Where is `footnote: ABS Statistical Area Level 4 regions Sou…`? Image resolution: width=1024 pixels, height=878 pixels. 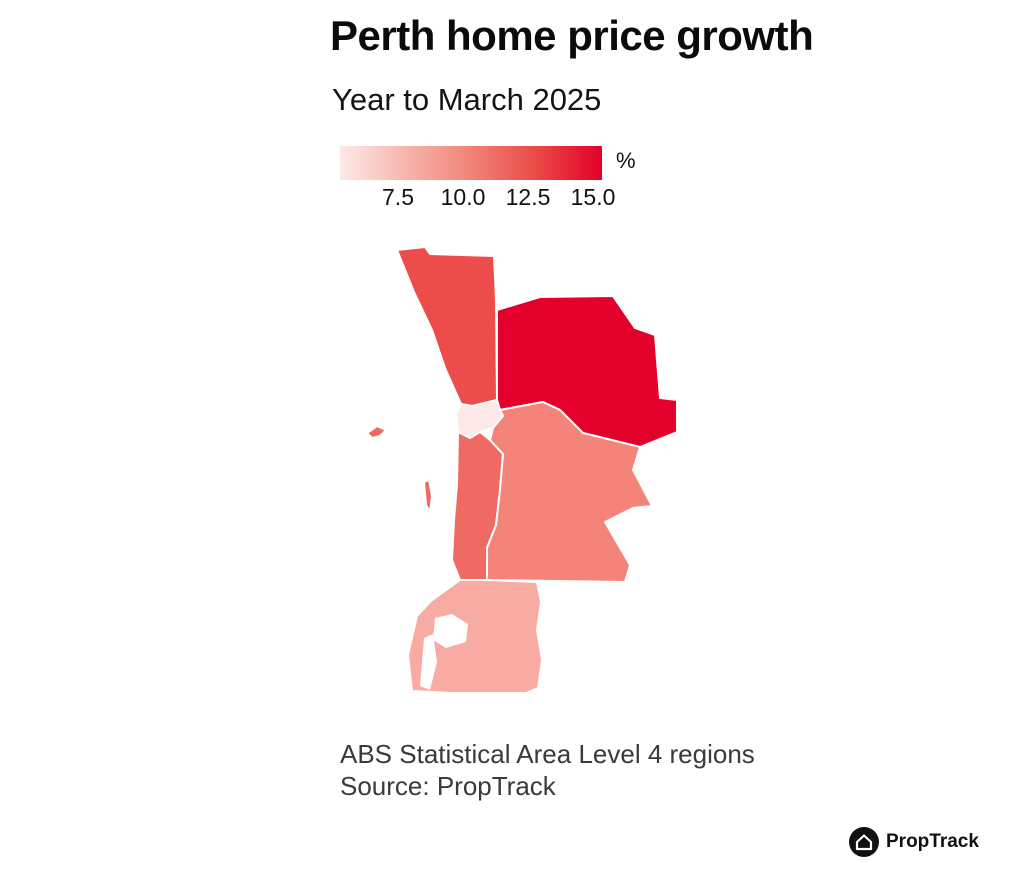 footnote: ABS Statistical Area Level 4 regions Sou… is located at coordinates (547, 770).